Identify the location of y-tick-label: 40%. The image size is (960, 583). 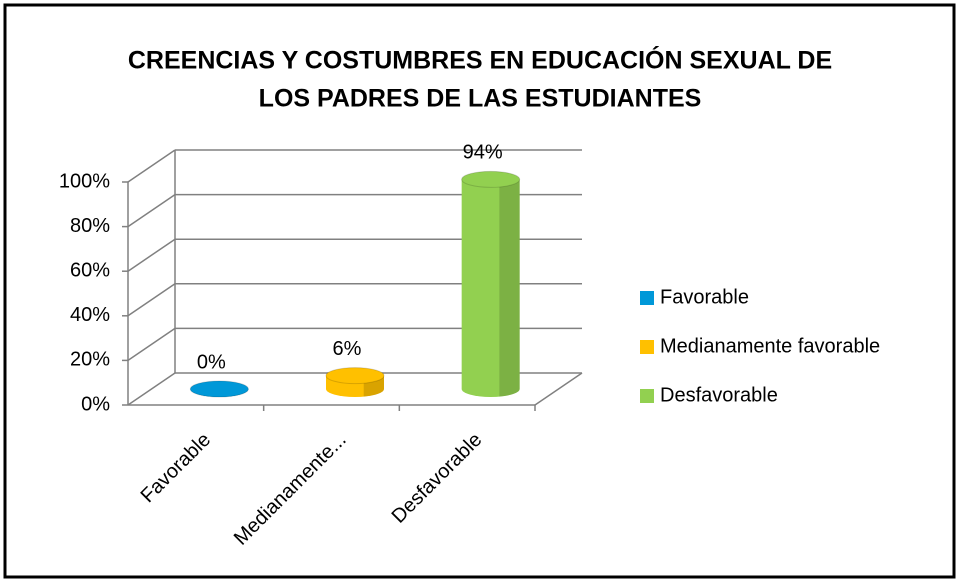
(90, 315).